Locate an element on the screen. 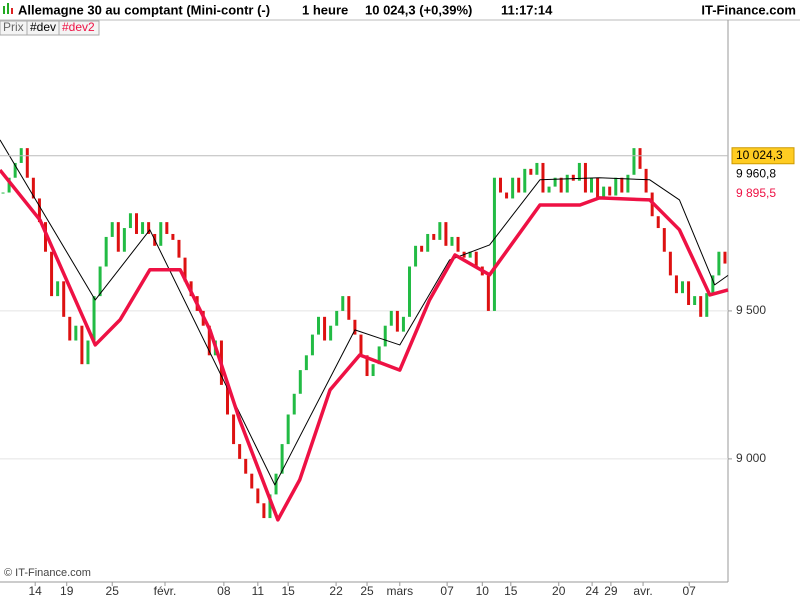  header-bar is located at coordinates (400, 10).